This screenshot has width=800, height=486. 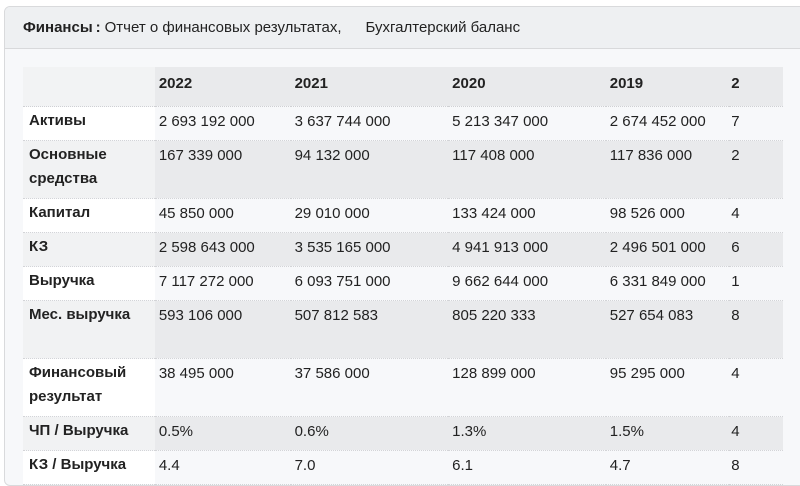 What do you see at coordinates (667, 169) in the screenshot?
I see `cell: 117 836 000` at bounding box center [667, 169].